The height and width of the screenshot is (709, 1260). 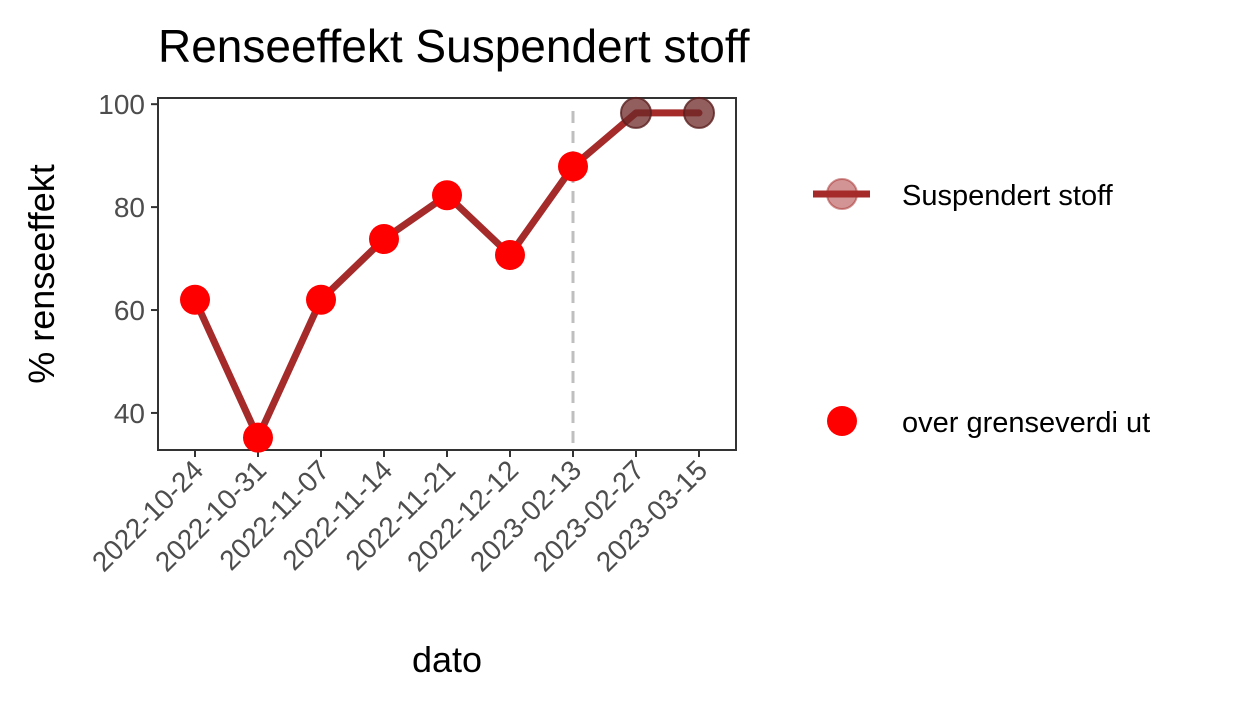 I want to click on y-axis-title: % renseeffekt, so click(x=41, y=273).